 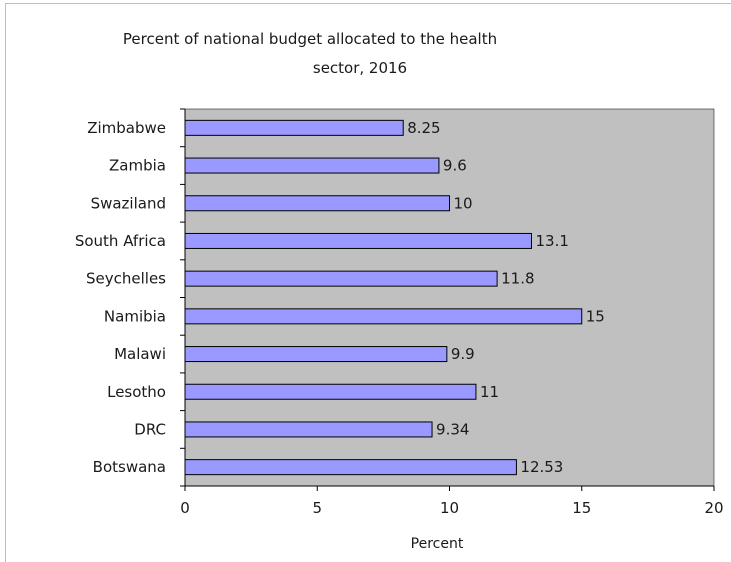 What do you see at coordinates (316, 354) in the screenshot?
I see `bar-malawi` at bounding box center [316, 354].